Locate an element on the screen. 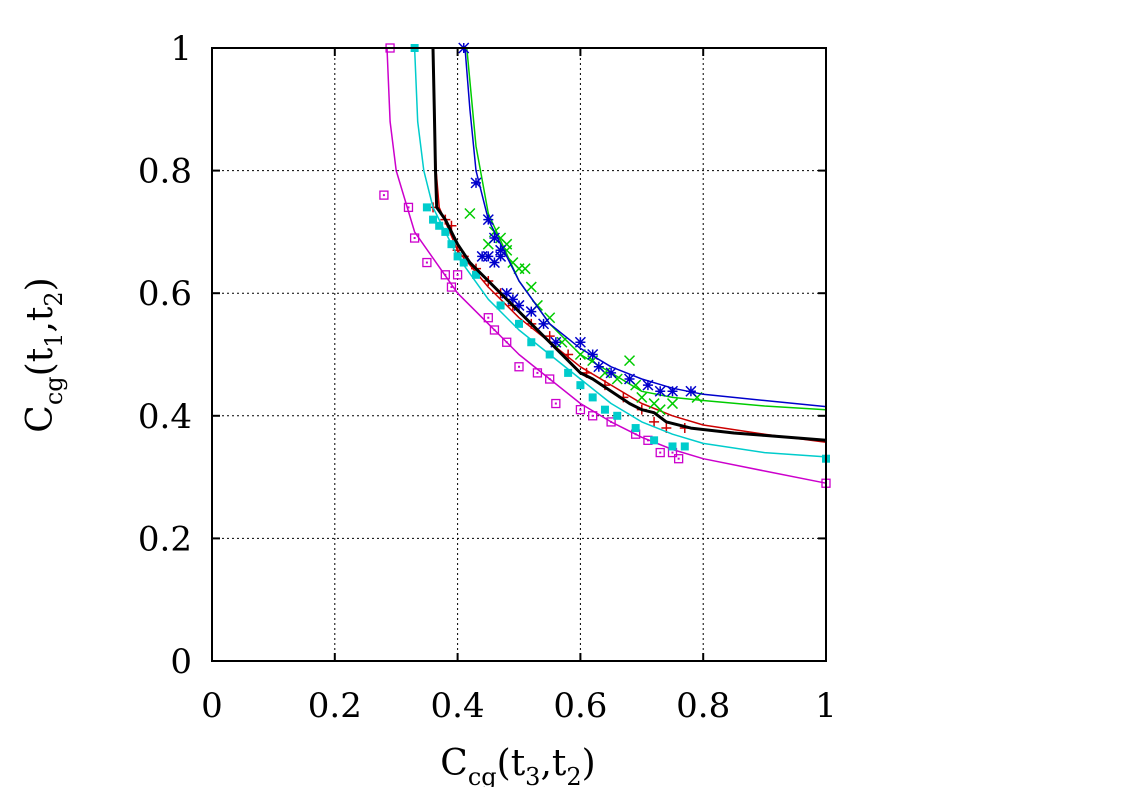  x-tick-label: 0.8 is located at coordinates (703, 706).